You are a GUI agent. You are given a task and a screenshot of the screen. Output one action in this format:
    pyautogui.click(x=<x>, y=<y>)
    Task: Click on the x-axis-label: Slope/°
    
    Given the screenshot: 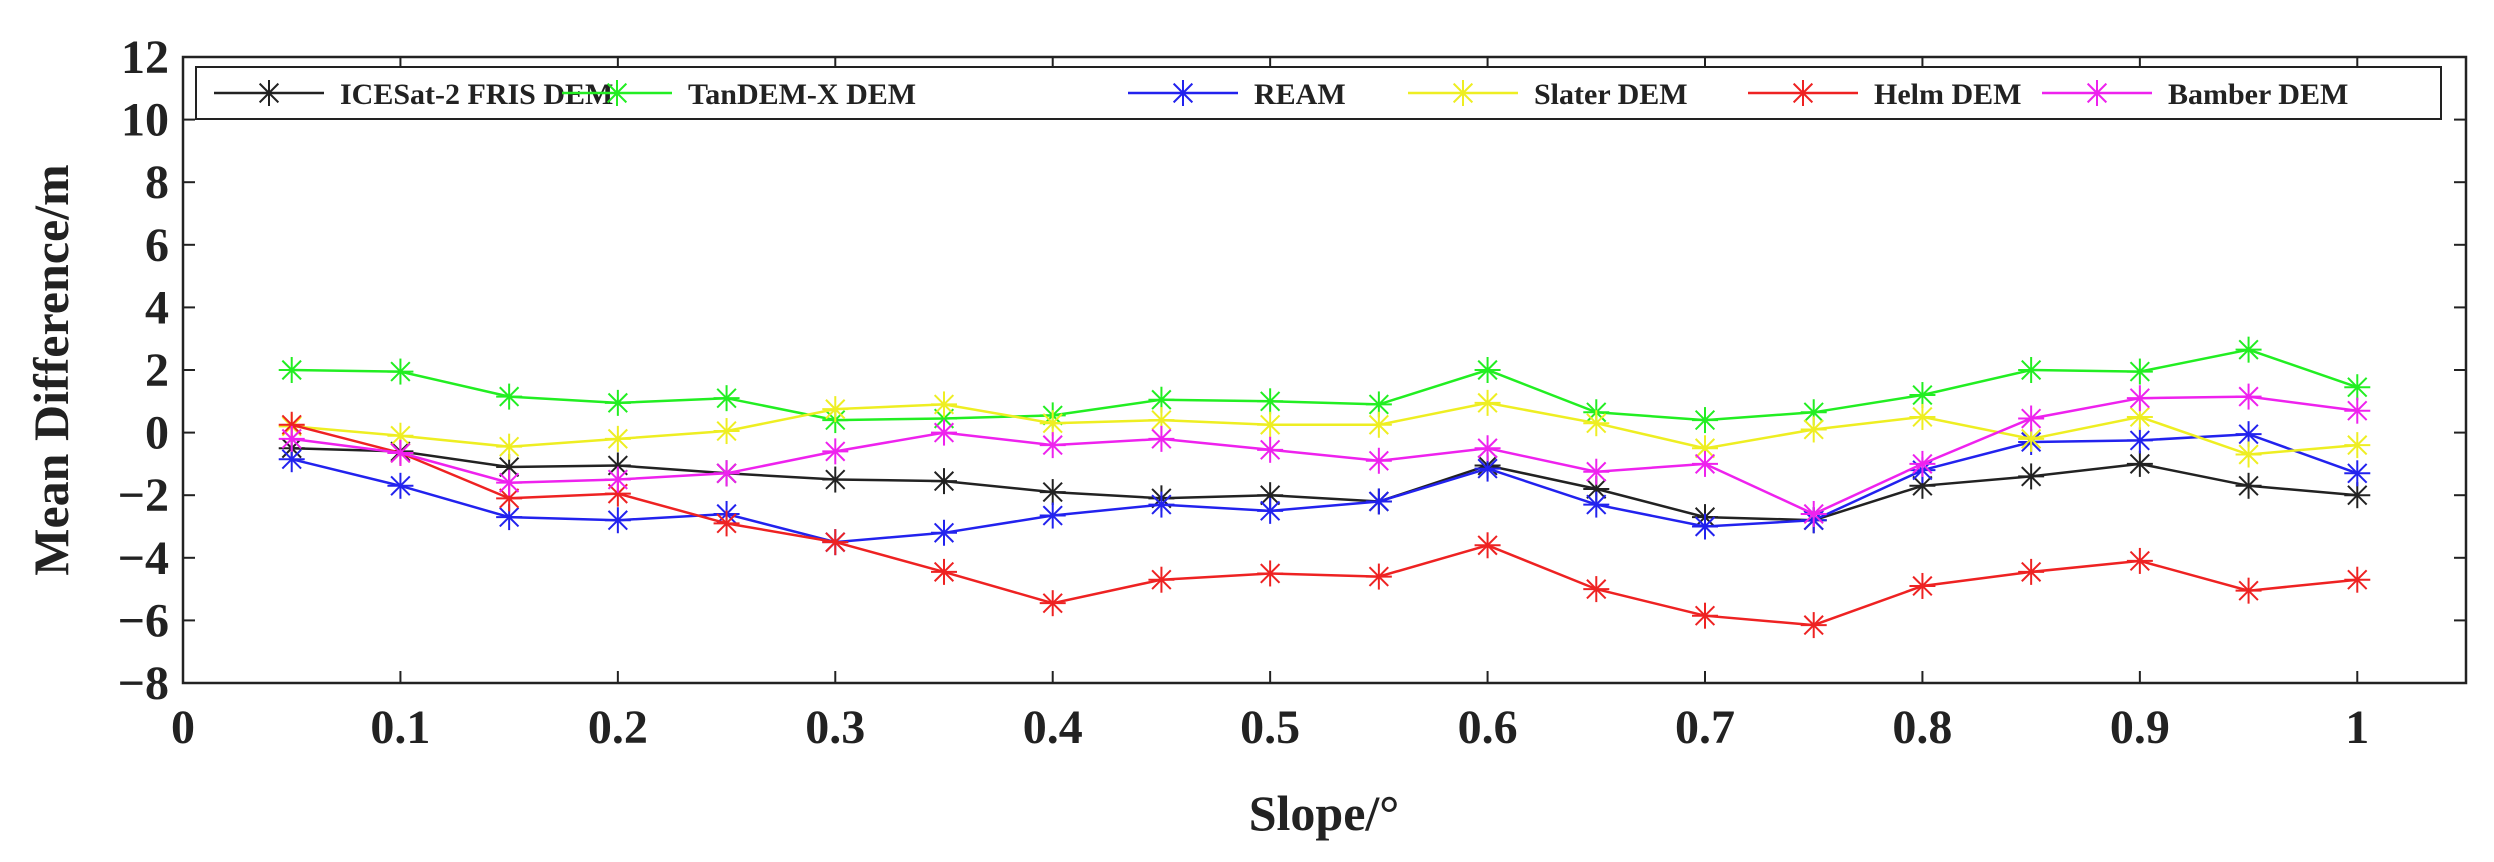 What is the action you would take?
    pyautogui.click(x=1324, y=813)
    